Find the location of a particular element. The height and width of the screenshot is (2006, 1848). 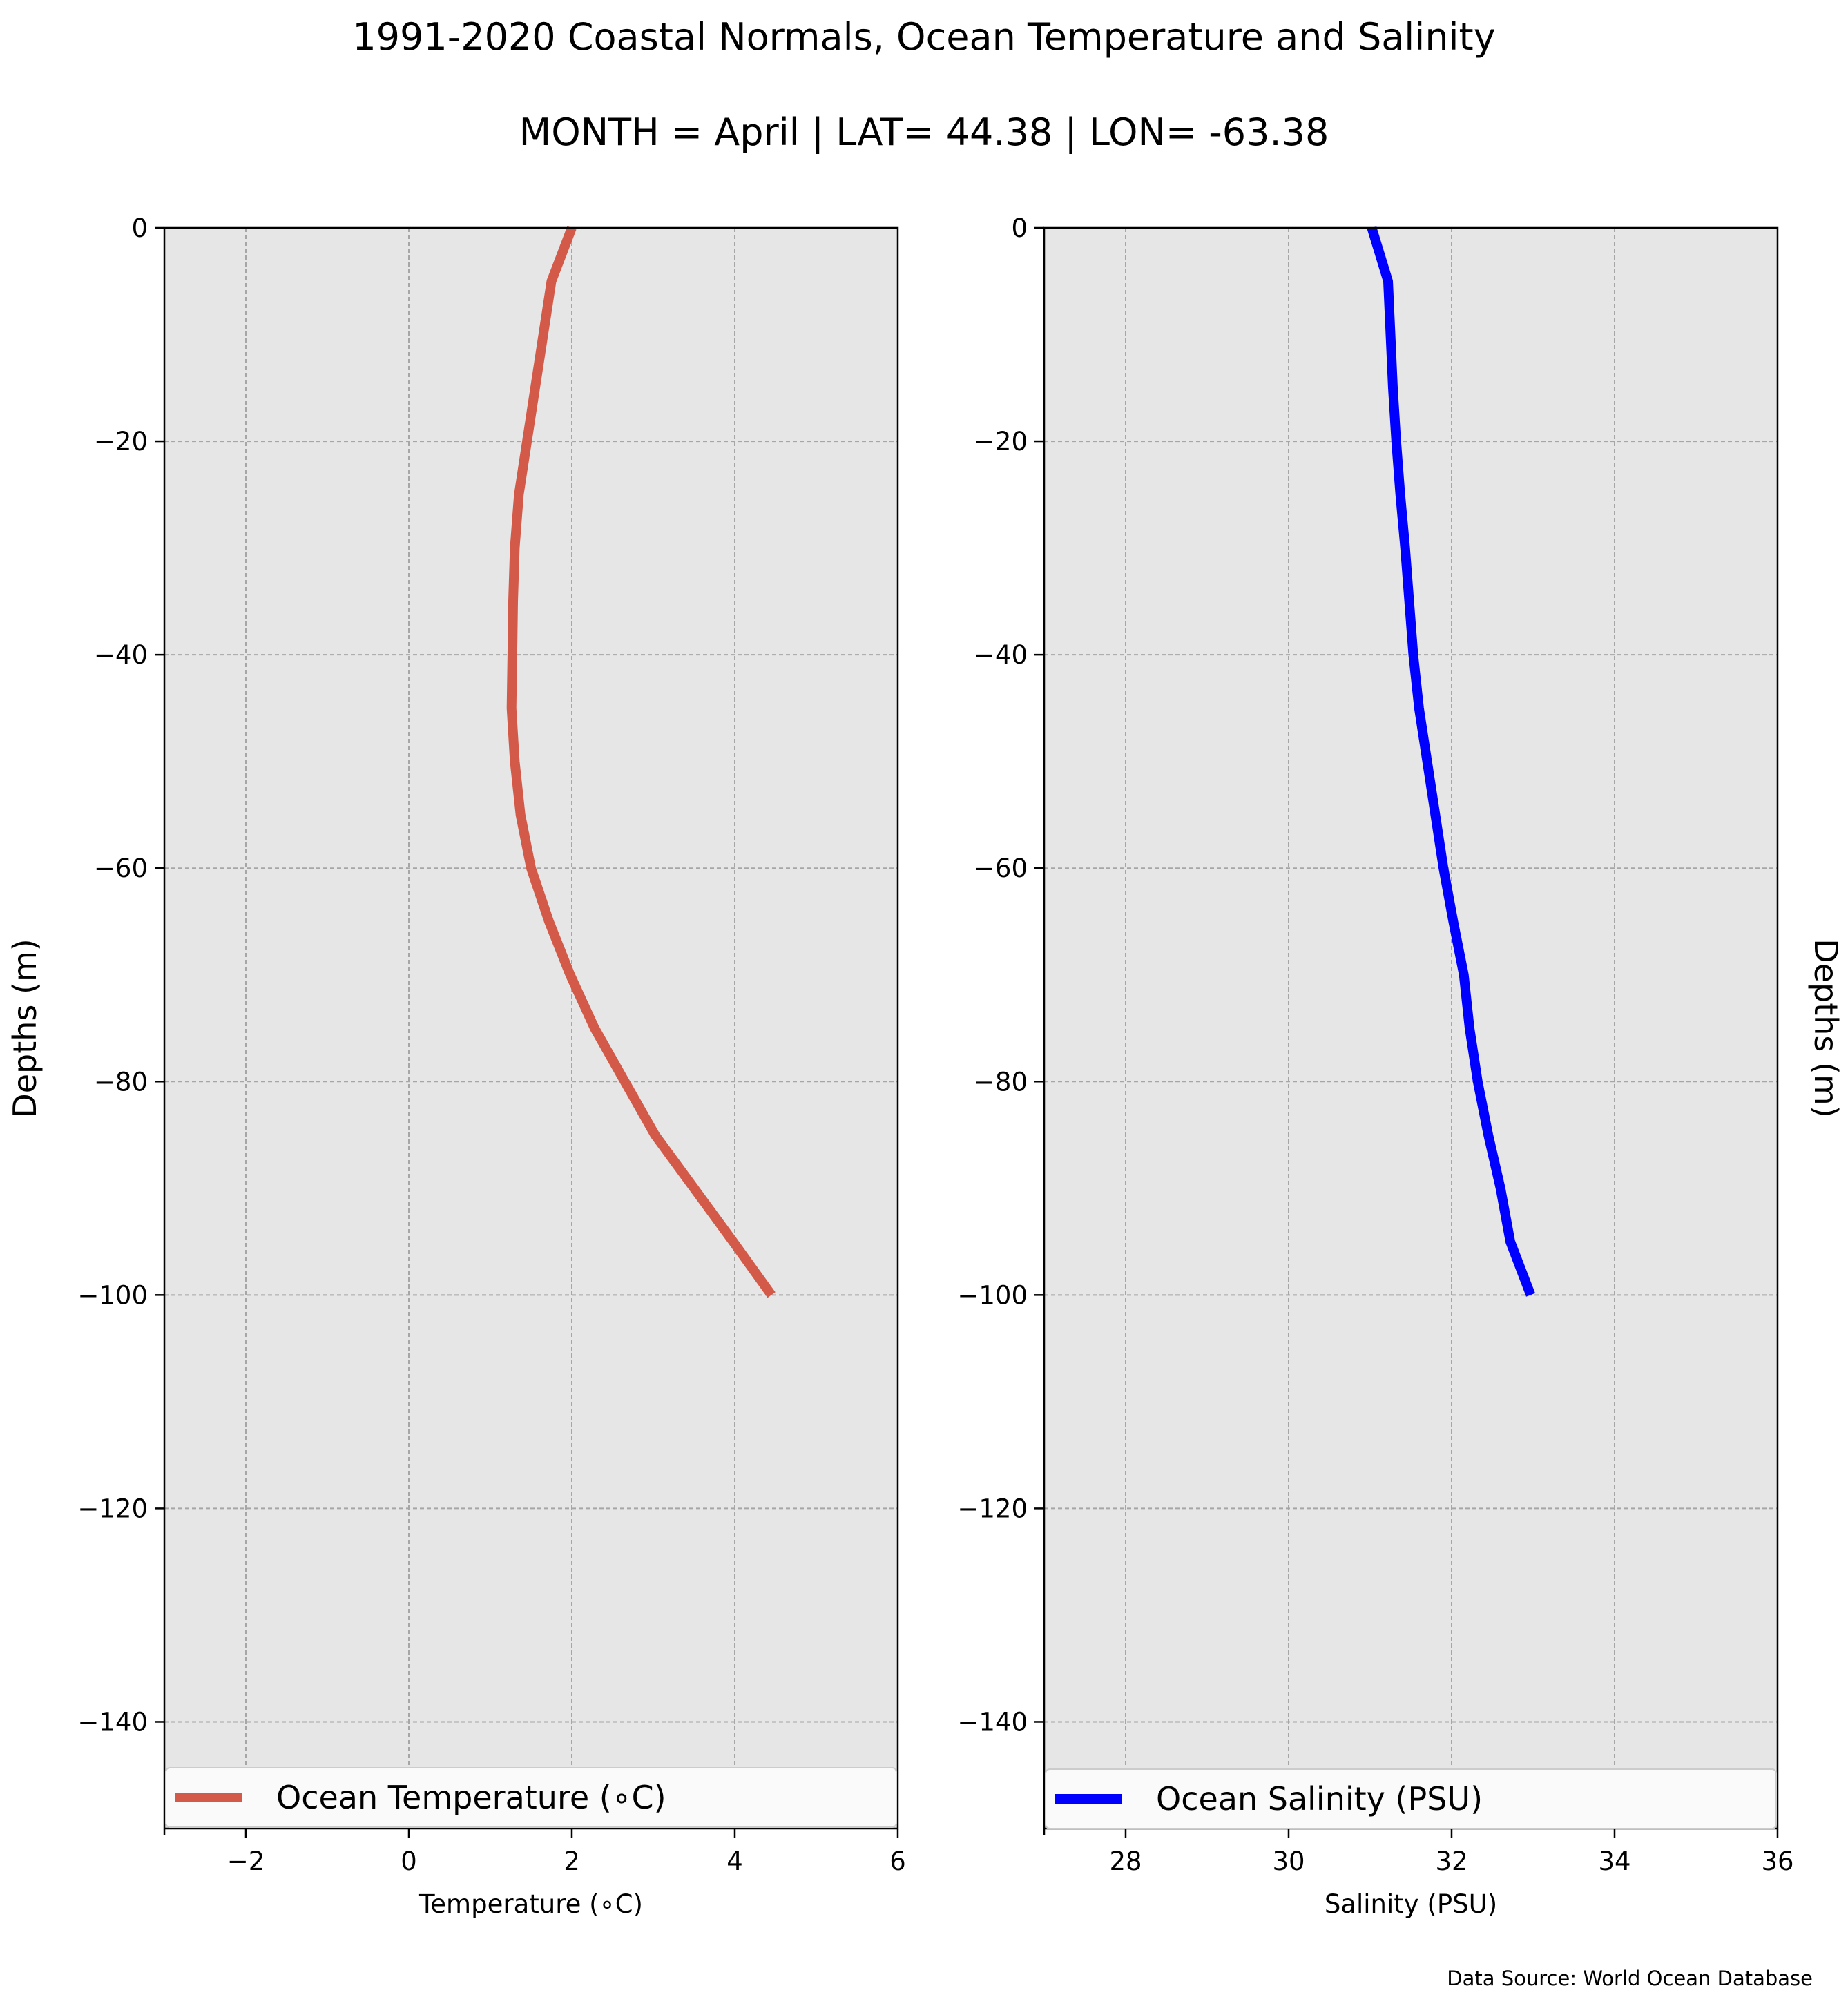

temperature-x-tick-label: 0 is located at coordinates (409, 1861).